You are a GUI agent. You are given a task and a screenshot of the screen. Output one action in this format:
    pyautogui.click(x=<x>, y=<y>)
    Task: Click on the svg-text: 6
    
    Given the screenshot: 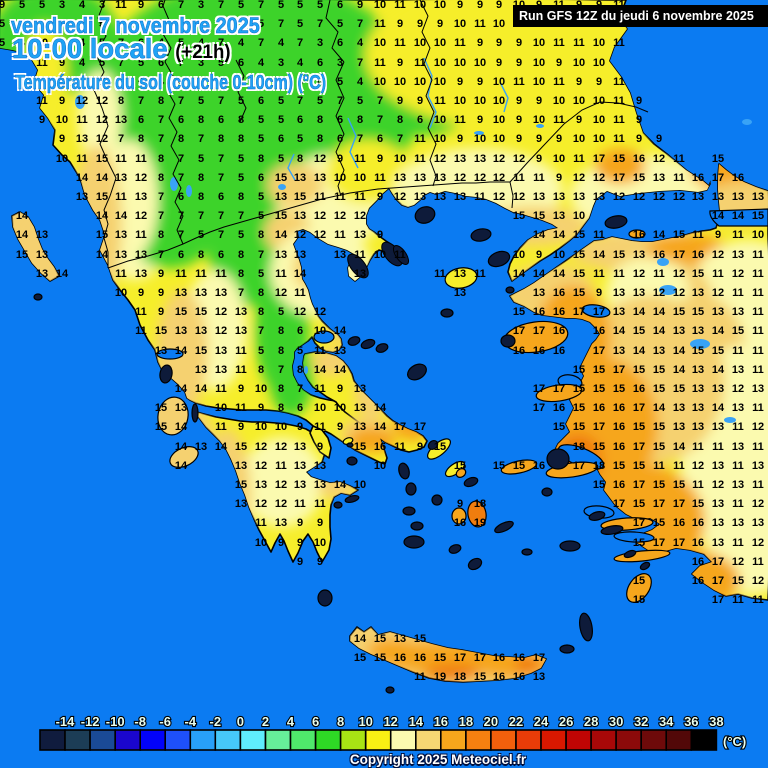 What is the action you would take?
    pyautogui.click(x=300, y=331)
    